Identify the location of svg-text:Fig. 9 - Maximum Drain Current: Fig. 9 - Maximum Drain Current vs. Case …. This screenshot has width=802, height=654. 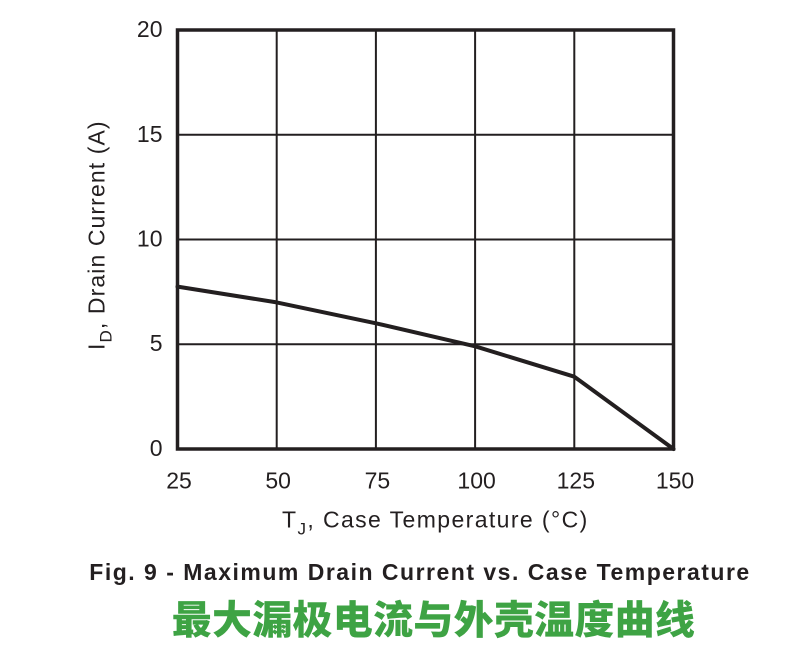
(419, 572).